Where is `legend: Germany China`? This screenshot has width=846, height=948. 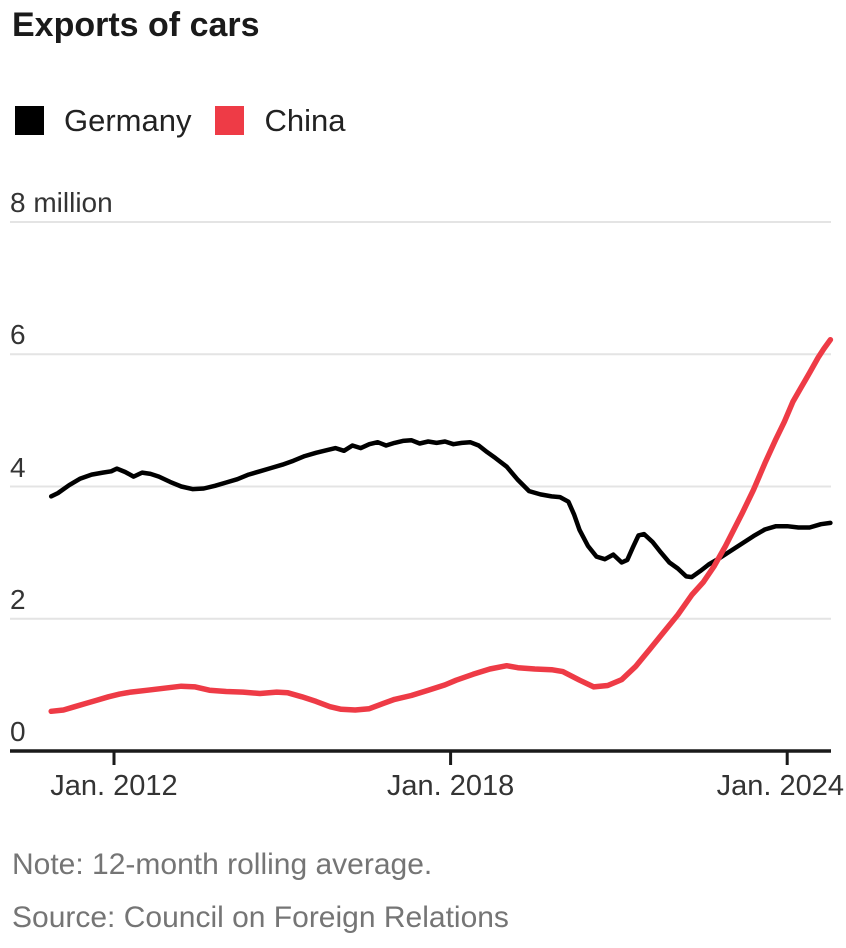
legend: Germany China is located at coordinates (192, 120).